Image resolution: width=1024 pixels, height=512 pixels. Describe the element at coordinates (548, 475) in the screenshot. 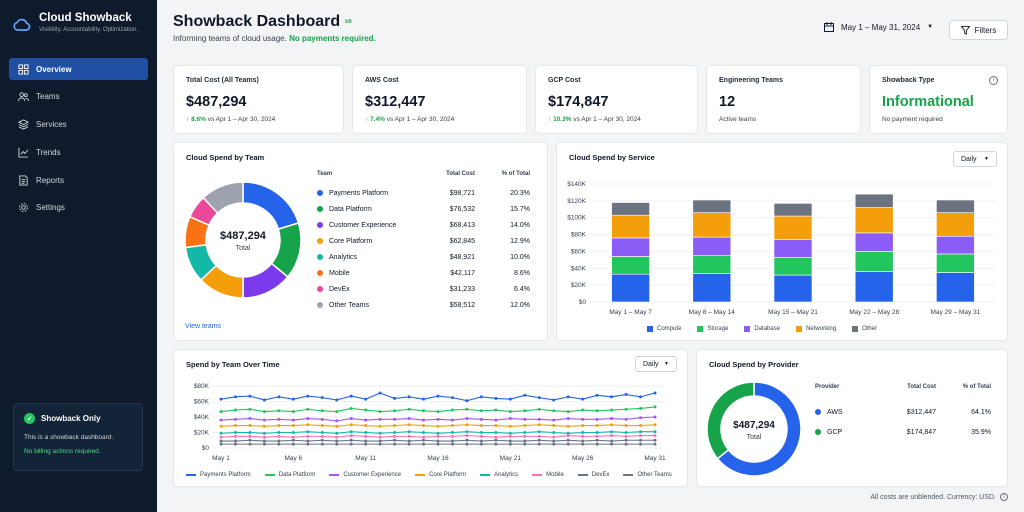

I see `legend-item-mobile: Mobile` at that location.